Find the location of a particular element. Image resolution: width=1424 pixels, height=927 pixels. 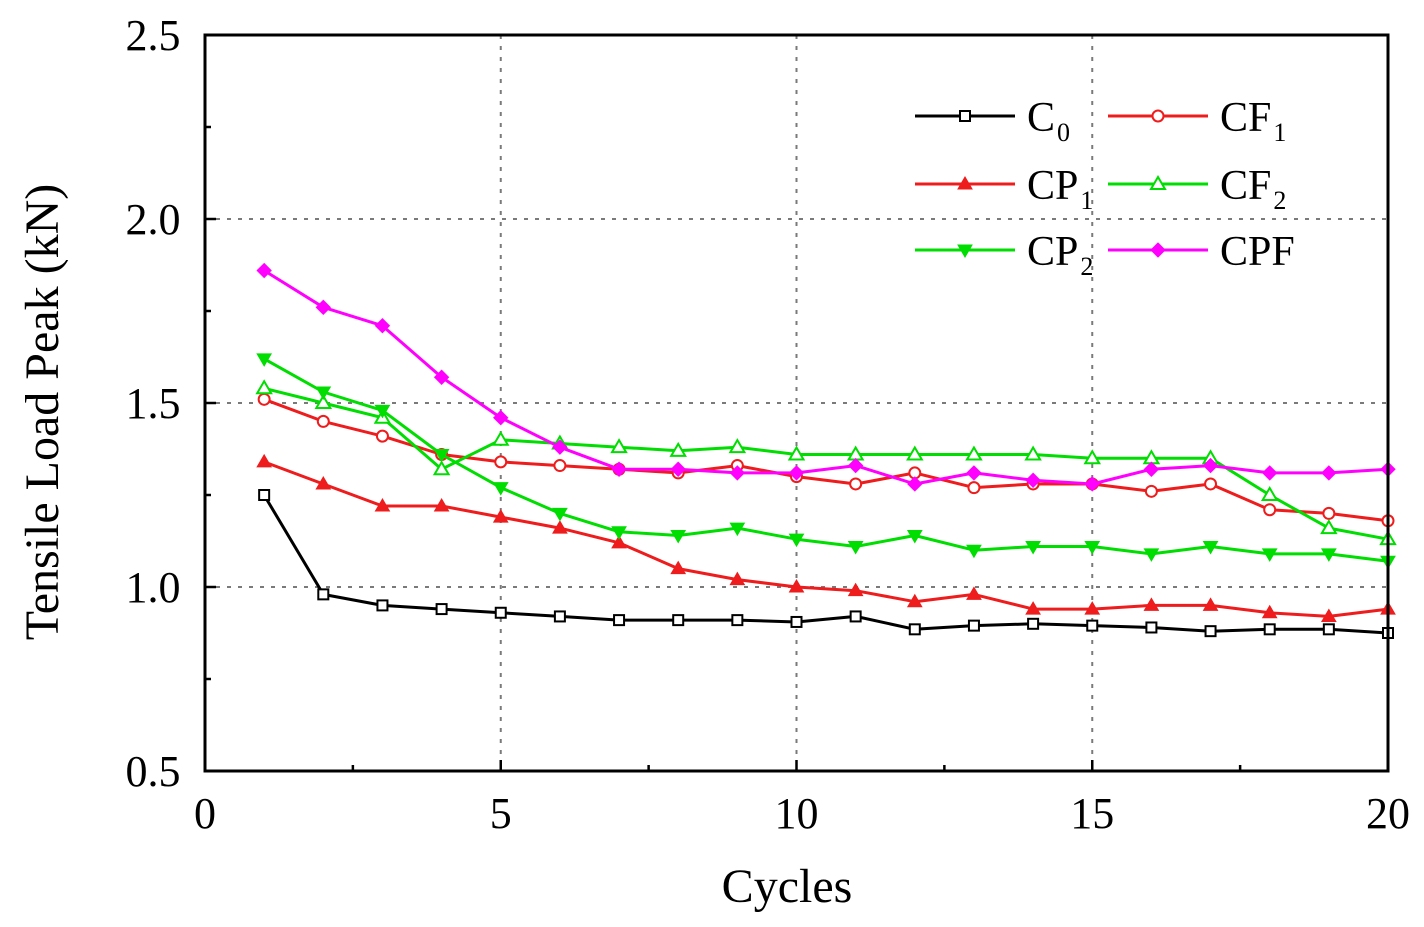

series-cp1 is located at coordinates (826, 537).